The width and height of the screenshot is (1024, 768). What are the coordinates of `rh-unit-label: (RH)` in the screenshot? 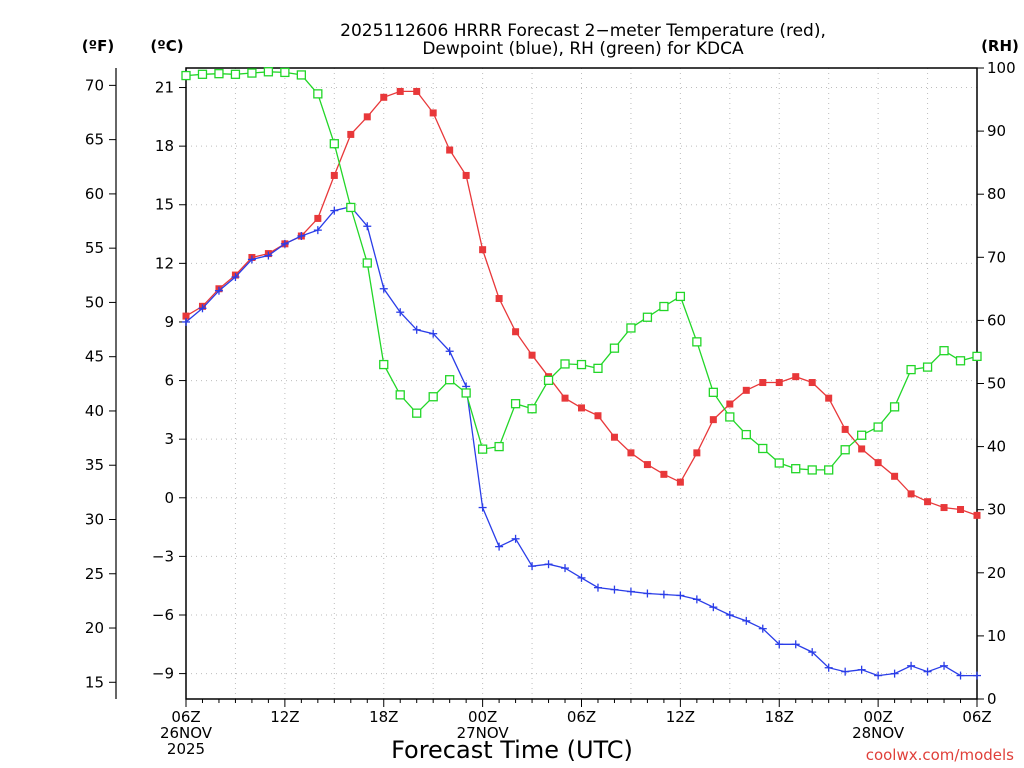 It's located at (1000, 46).